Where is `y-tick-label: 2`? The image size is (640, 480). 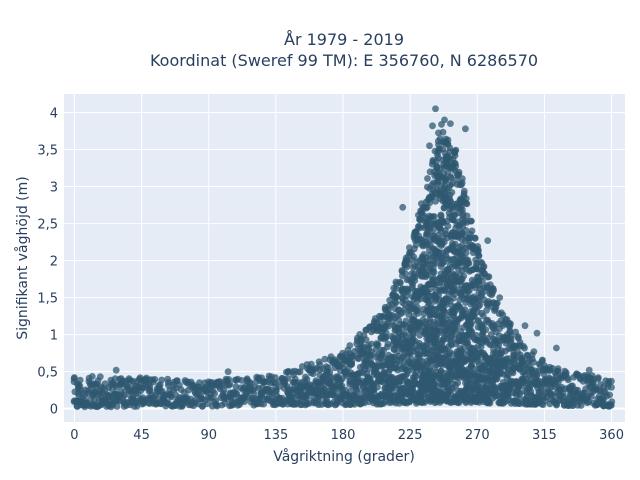
y-tick-label: 2 is located at coordinates (54, 262).